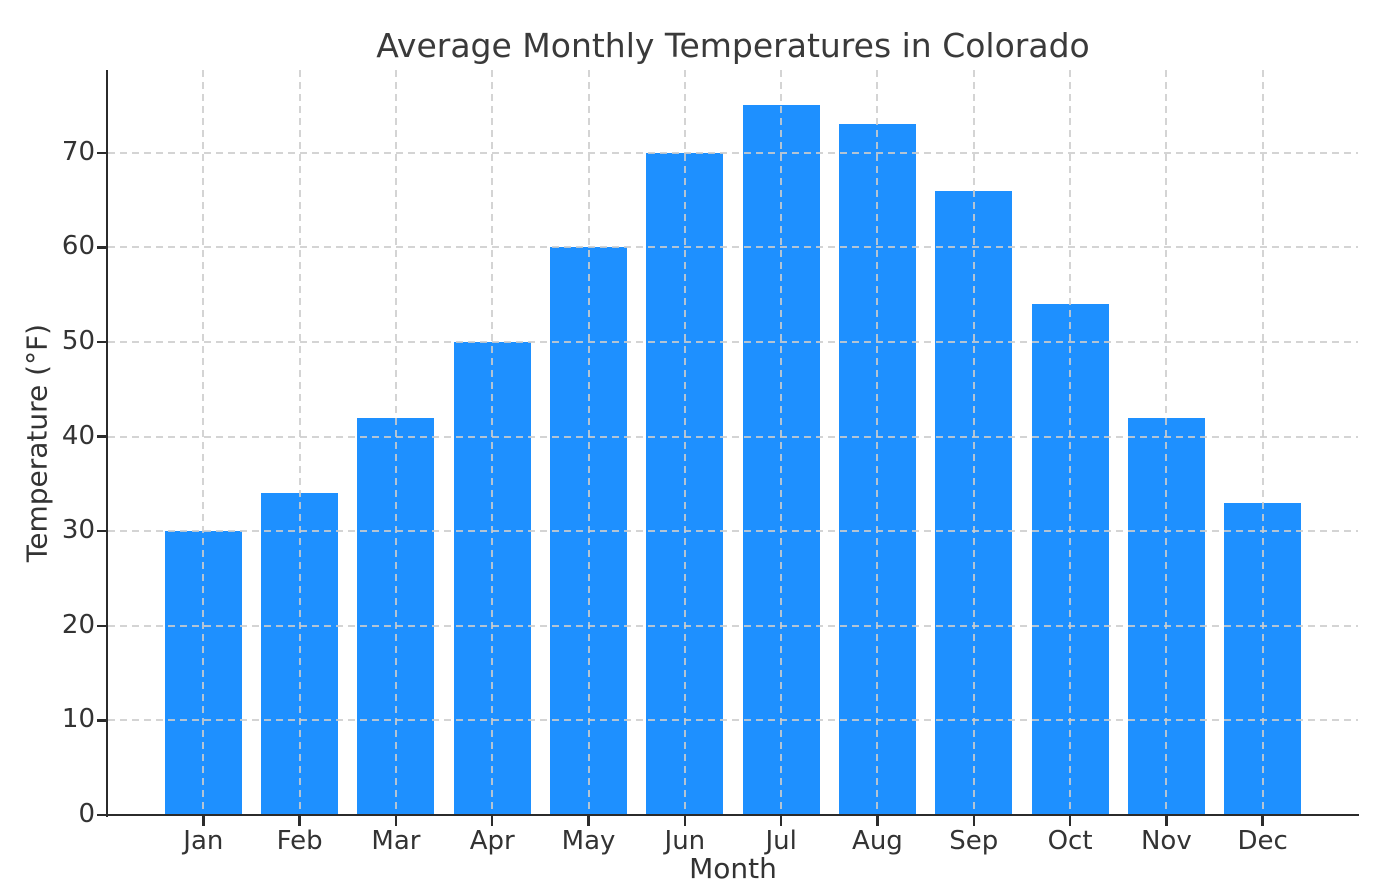 This screenshot has height=889, width=1389. I want to click on x-tick-label-sep: Sep, so click(974, 841).